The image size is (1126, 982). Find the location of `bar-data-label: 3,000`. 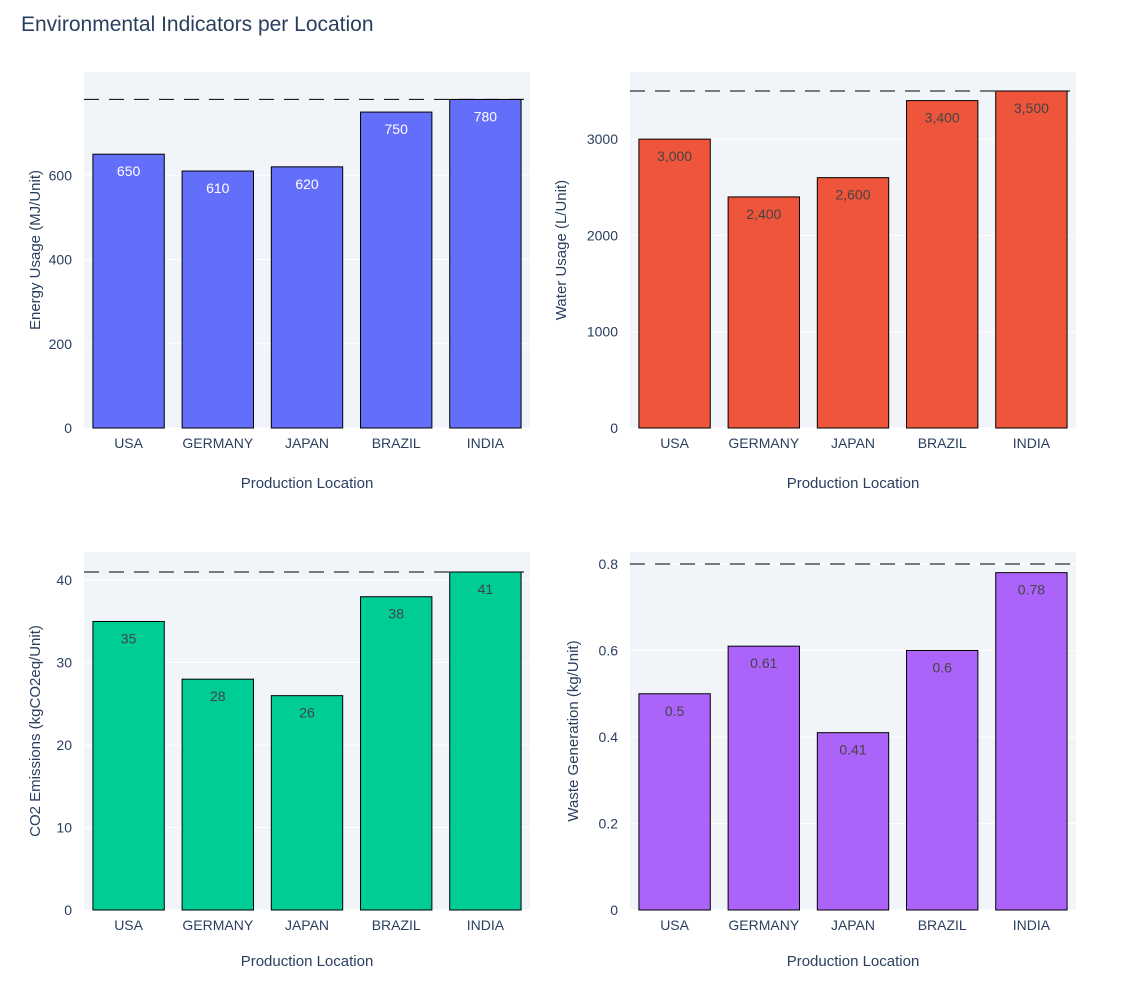

bar-data-label: 3,000 is located at coordinates (674, 156).